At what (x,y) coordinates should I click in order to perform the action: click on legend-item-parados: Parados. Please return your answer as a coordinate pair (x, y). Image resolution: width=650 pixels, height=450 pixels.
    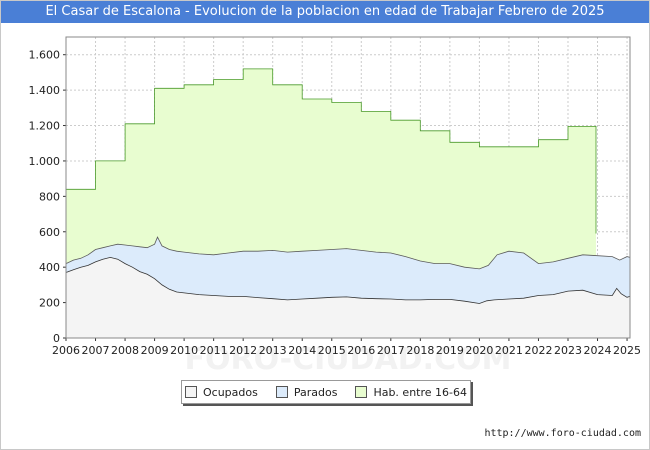
    Looking at the image, I should click on (306, 392).